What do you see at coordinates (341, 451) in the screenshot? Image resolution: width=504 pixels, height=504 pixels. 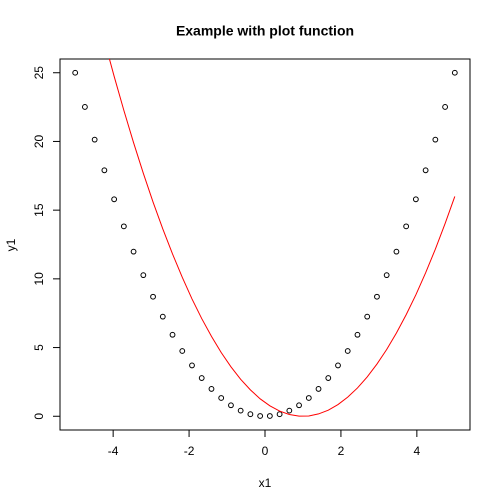 I see `x-tick-label: 2` at bounding box center [341, 451].